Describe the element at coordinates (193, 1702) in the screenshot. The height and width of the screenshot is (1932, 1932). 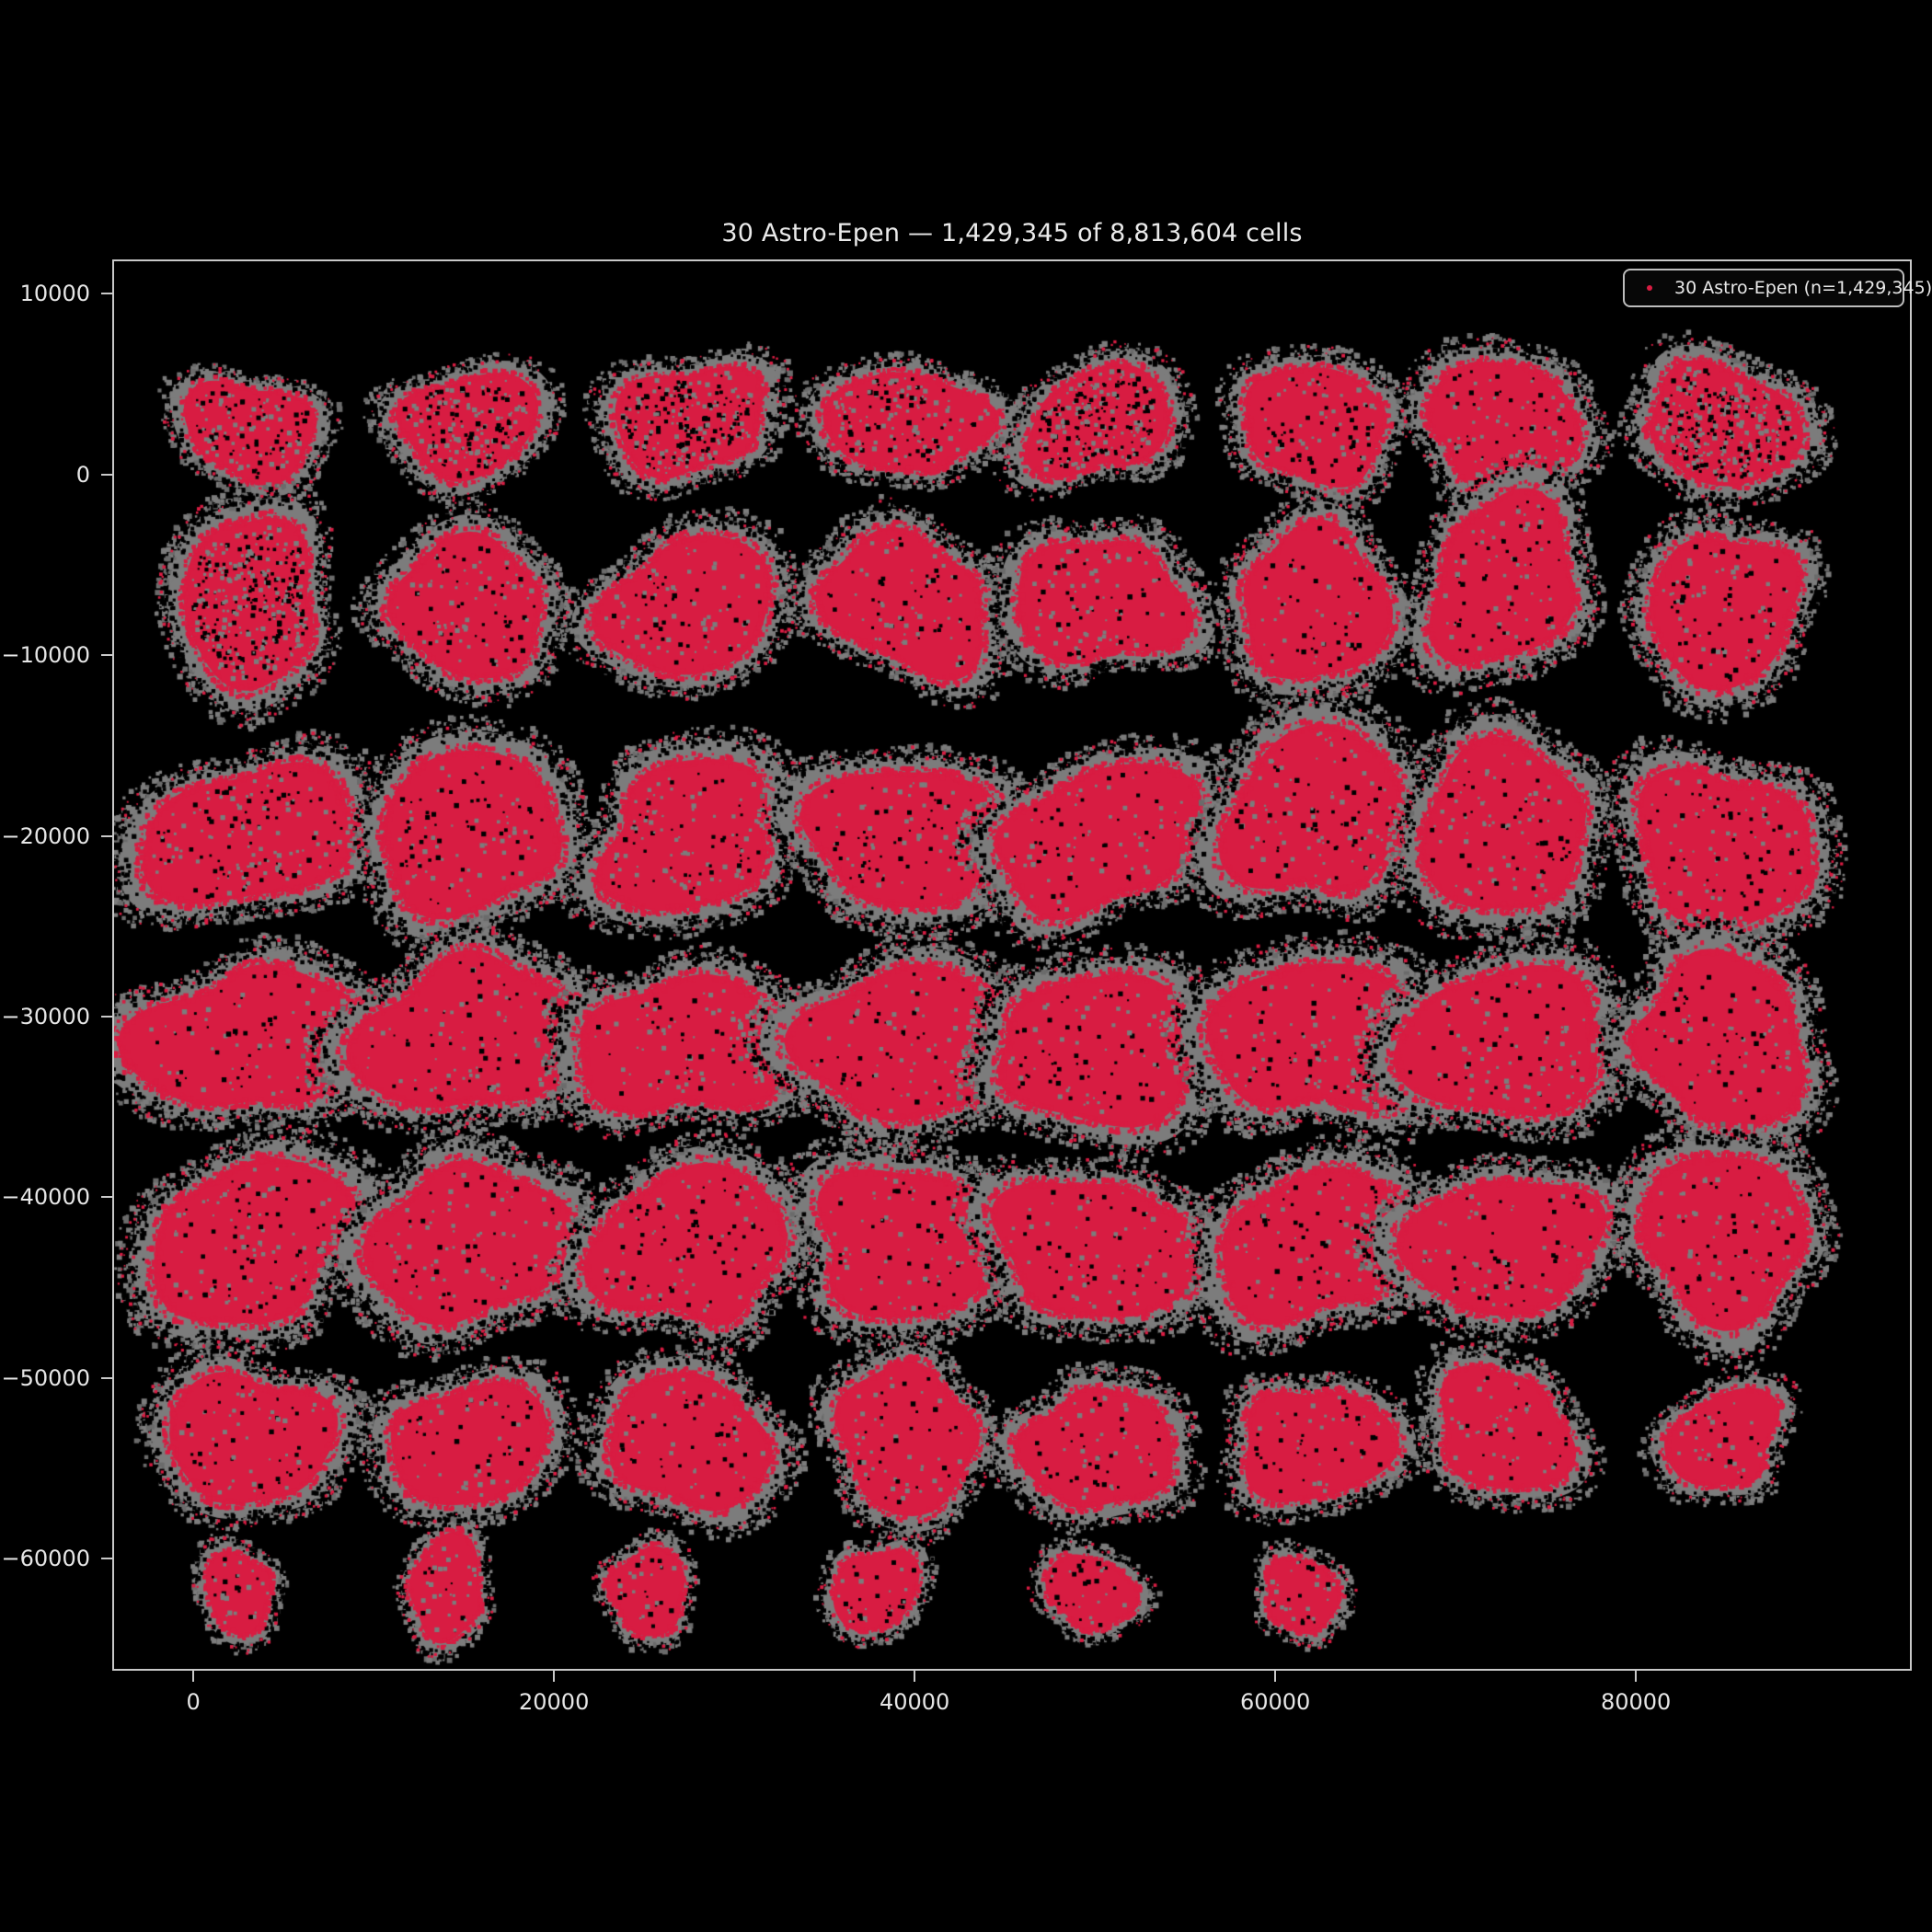
I see `x-tick-label: 0` at that location.